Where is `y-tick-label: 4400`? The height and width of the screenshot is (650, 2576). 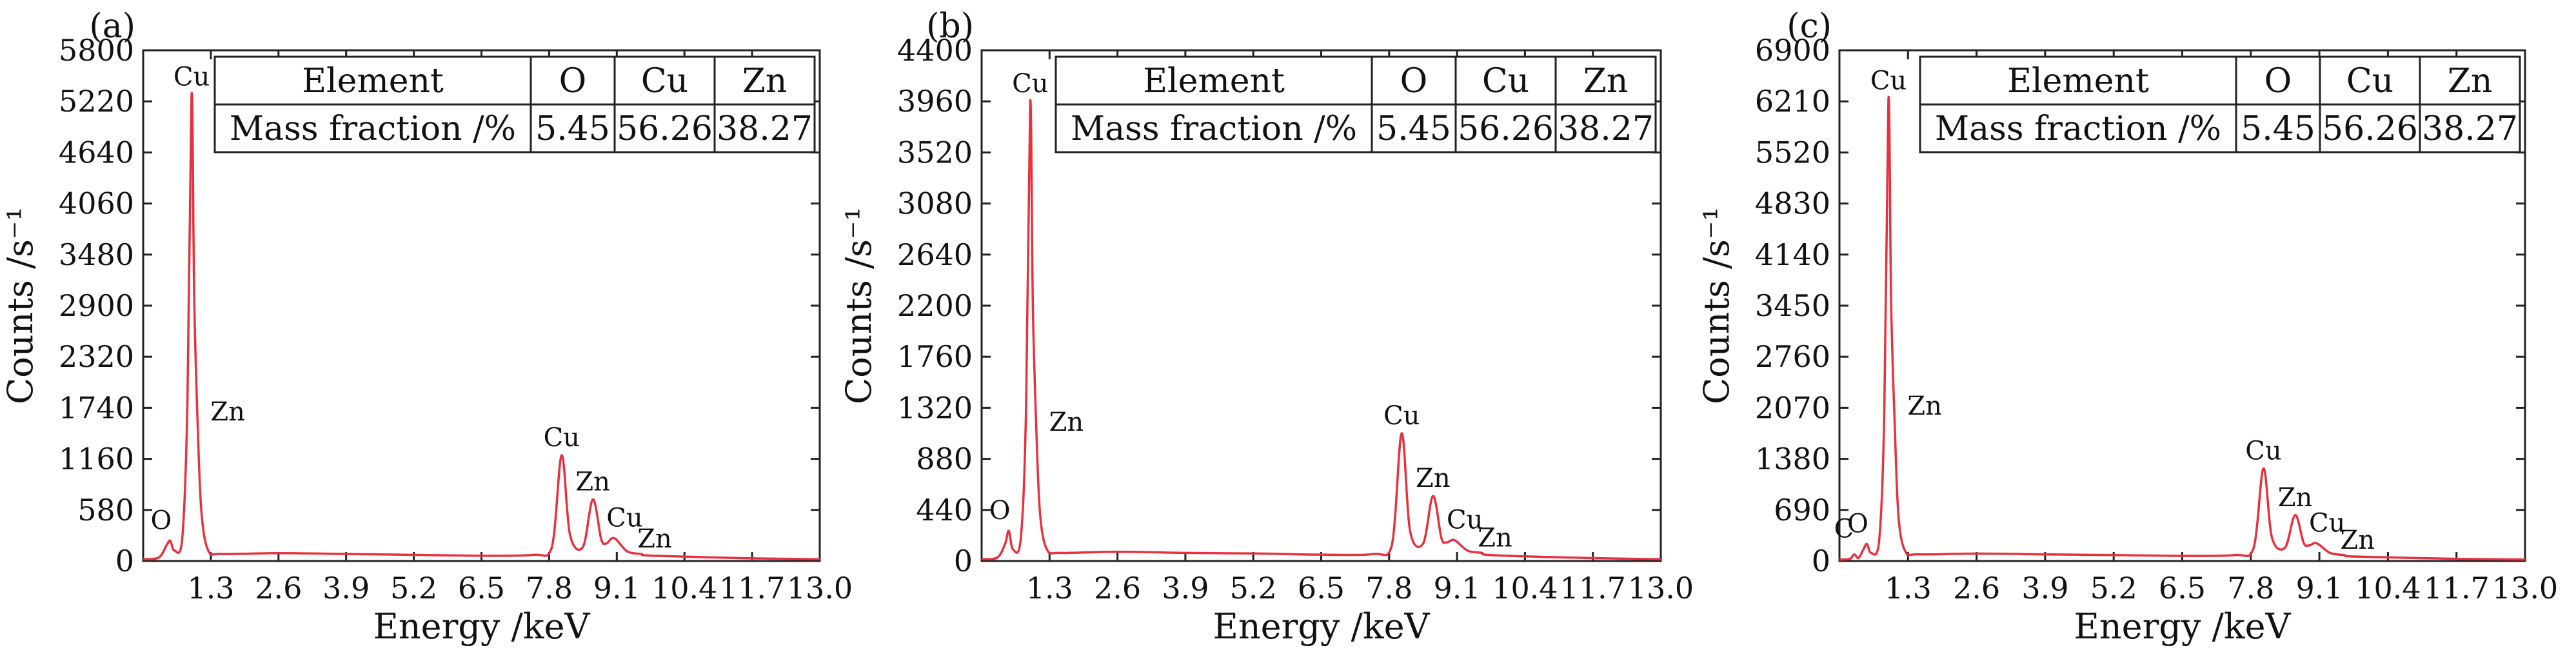 y-tick-label: 4400 is located at coordinates (935, 50).